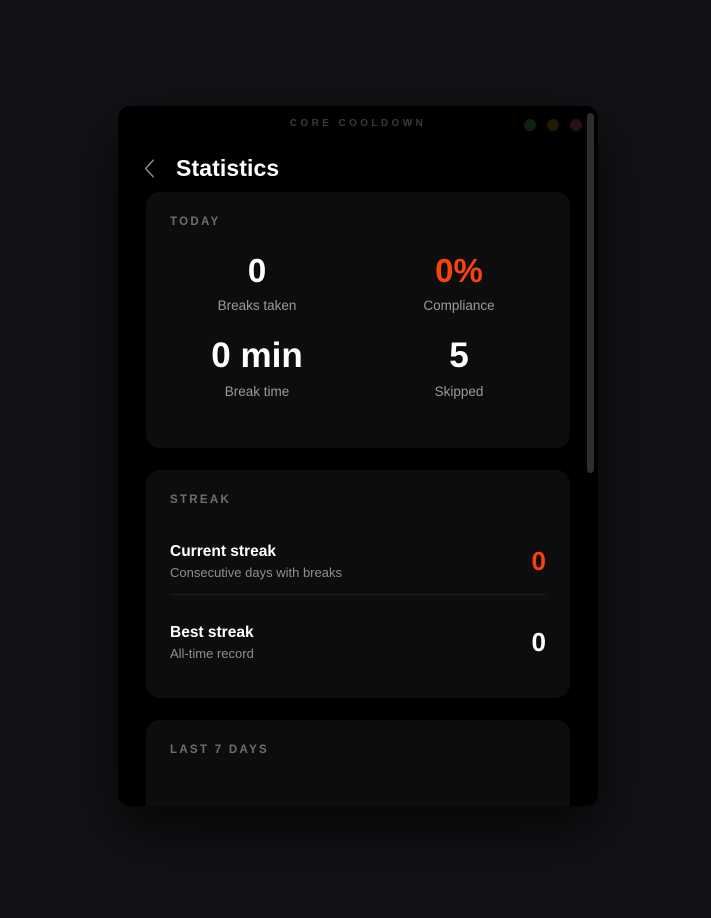 This screenshot has height=918, width=711. What do you see at coordinates (223, 551) in the screenshot?
I see `streak-current-name: Current streak` at bounding box center [223, 551].